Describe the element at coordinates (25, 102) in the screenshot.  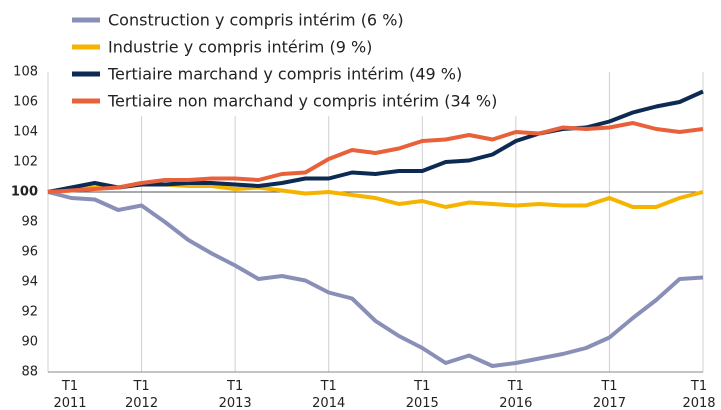
I see `y-tick-label: 106` at that location.